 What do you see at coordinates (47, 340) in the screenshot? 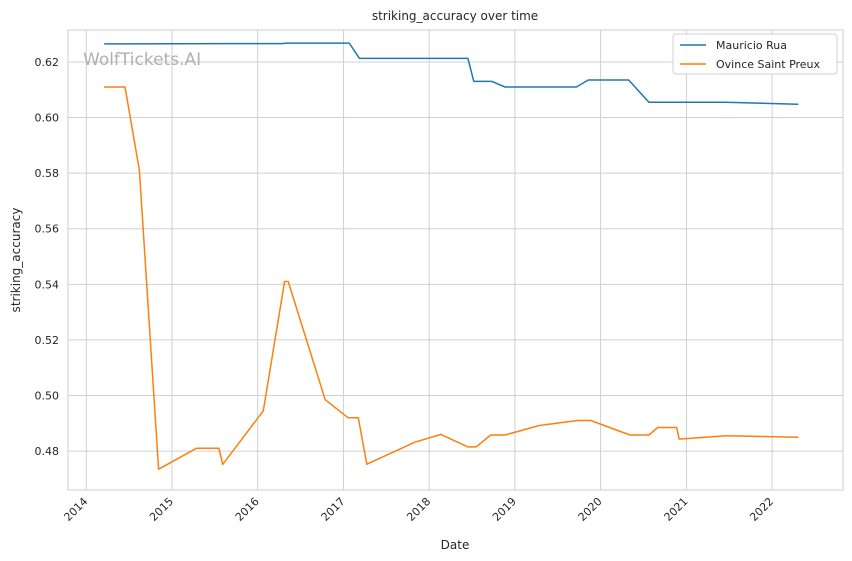
I see `y-tick-label: 0.52` at bounding box center [47, 340].